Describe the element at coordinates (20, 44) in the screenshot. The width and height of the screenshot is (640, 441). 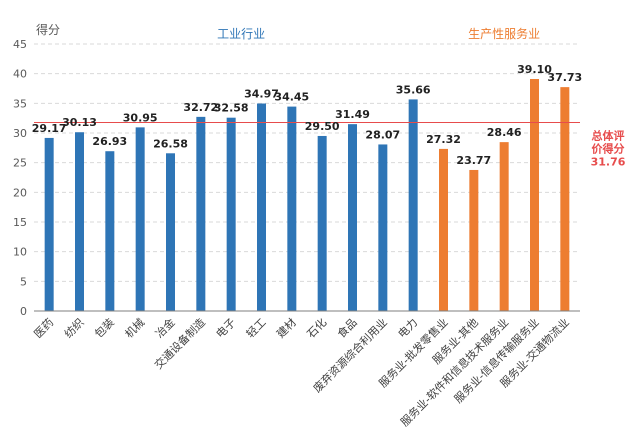
I see `y-tick-label: 45` at that location.